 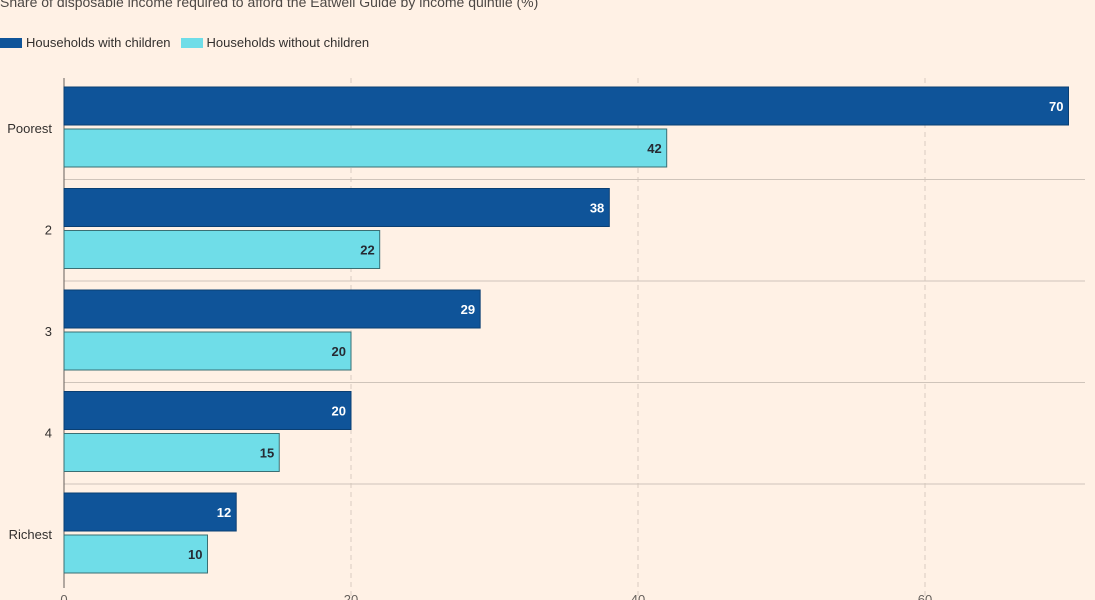 I want to click on x-tick-label: 20, so click(x=351, y=596).